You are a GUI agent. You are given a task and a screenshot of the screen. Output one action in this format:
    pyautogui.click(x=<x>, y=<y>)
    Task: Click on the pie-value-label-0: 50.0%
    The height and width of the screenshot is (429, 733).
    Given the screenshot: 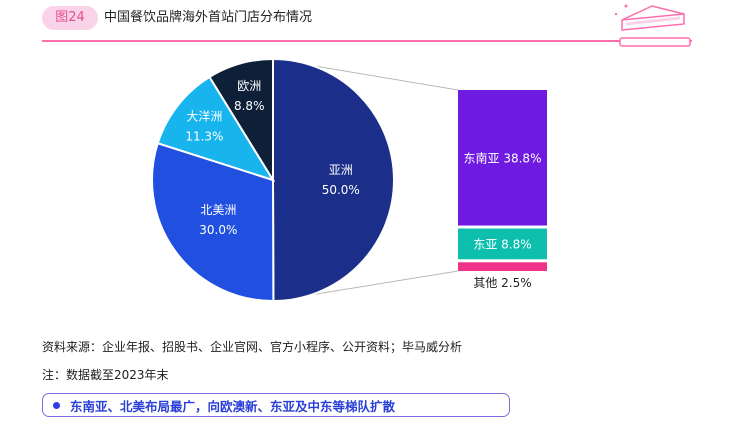 What is the action you would take?
    pyautogui.click(x=341, y=190)
    